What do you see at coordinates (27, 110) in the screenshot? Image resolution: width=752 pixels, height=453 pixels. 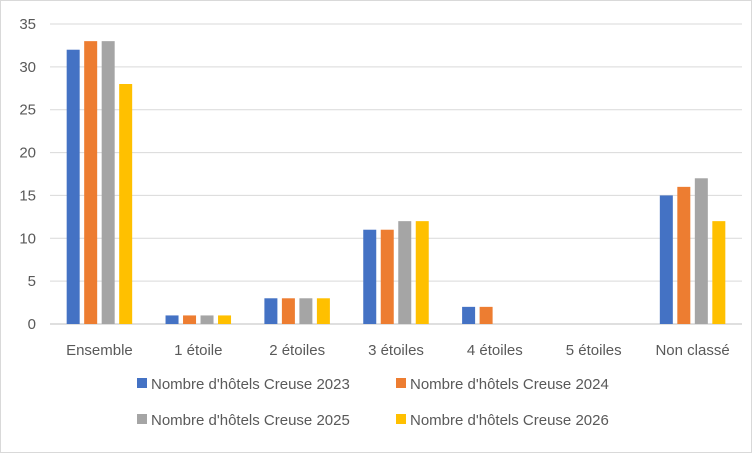 I see `y-tick-label: 25` at bounding box center [27, 110].